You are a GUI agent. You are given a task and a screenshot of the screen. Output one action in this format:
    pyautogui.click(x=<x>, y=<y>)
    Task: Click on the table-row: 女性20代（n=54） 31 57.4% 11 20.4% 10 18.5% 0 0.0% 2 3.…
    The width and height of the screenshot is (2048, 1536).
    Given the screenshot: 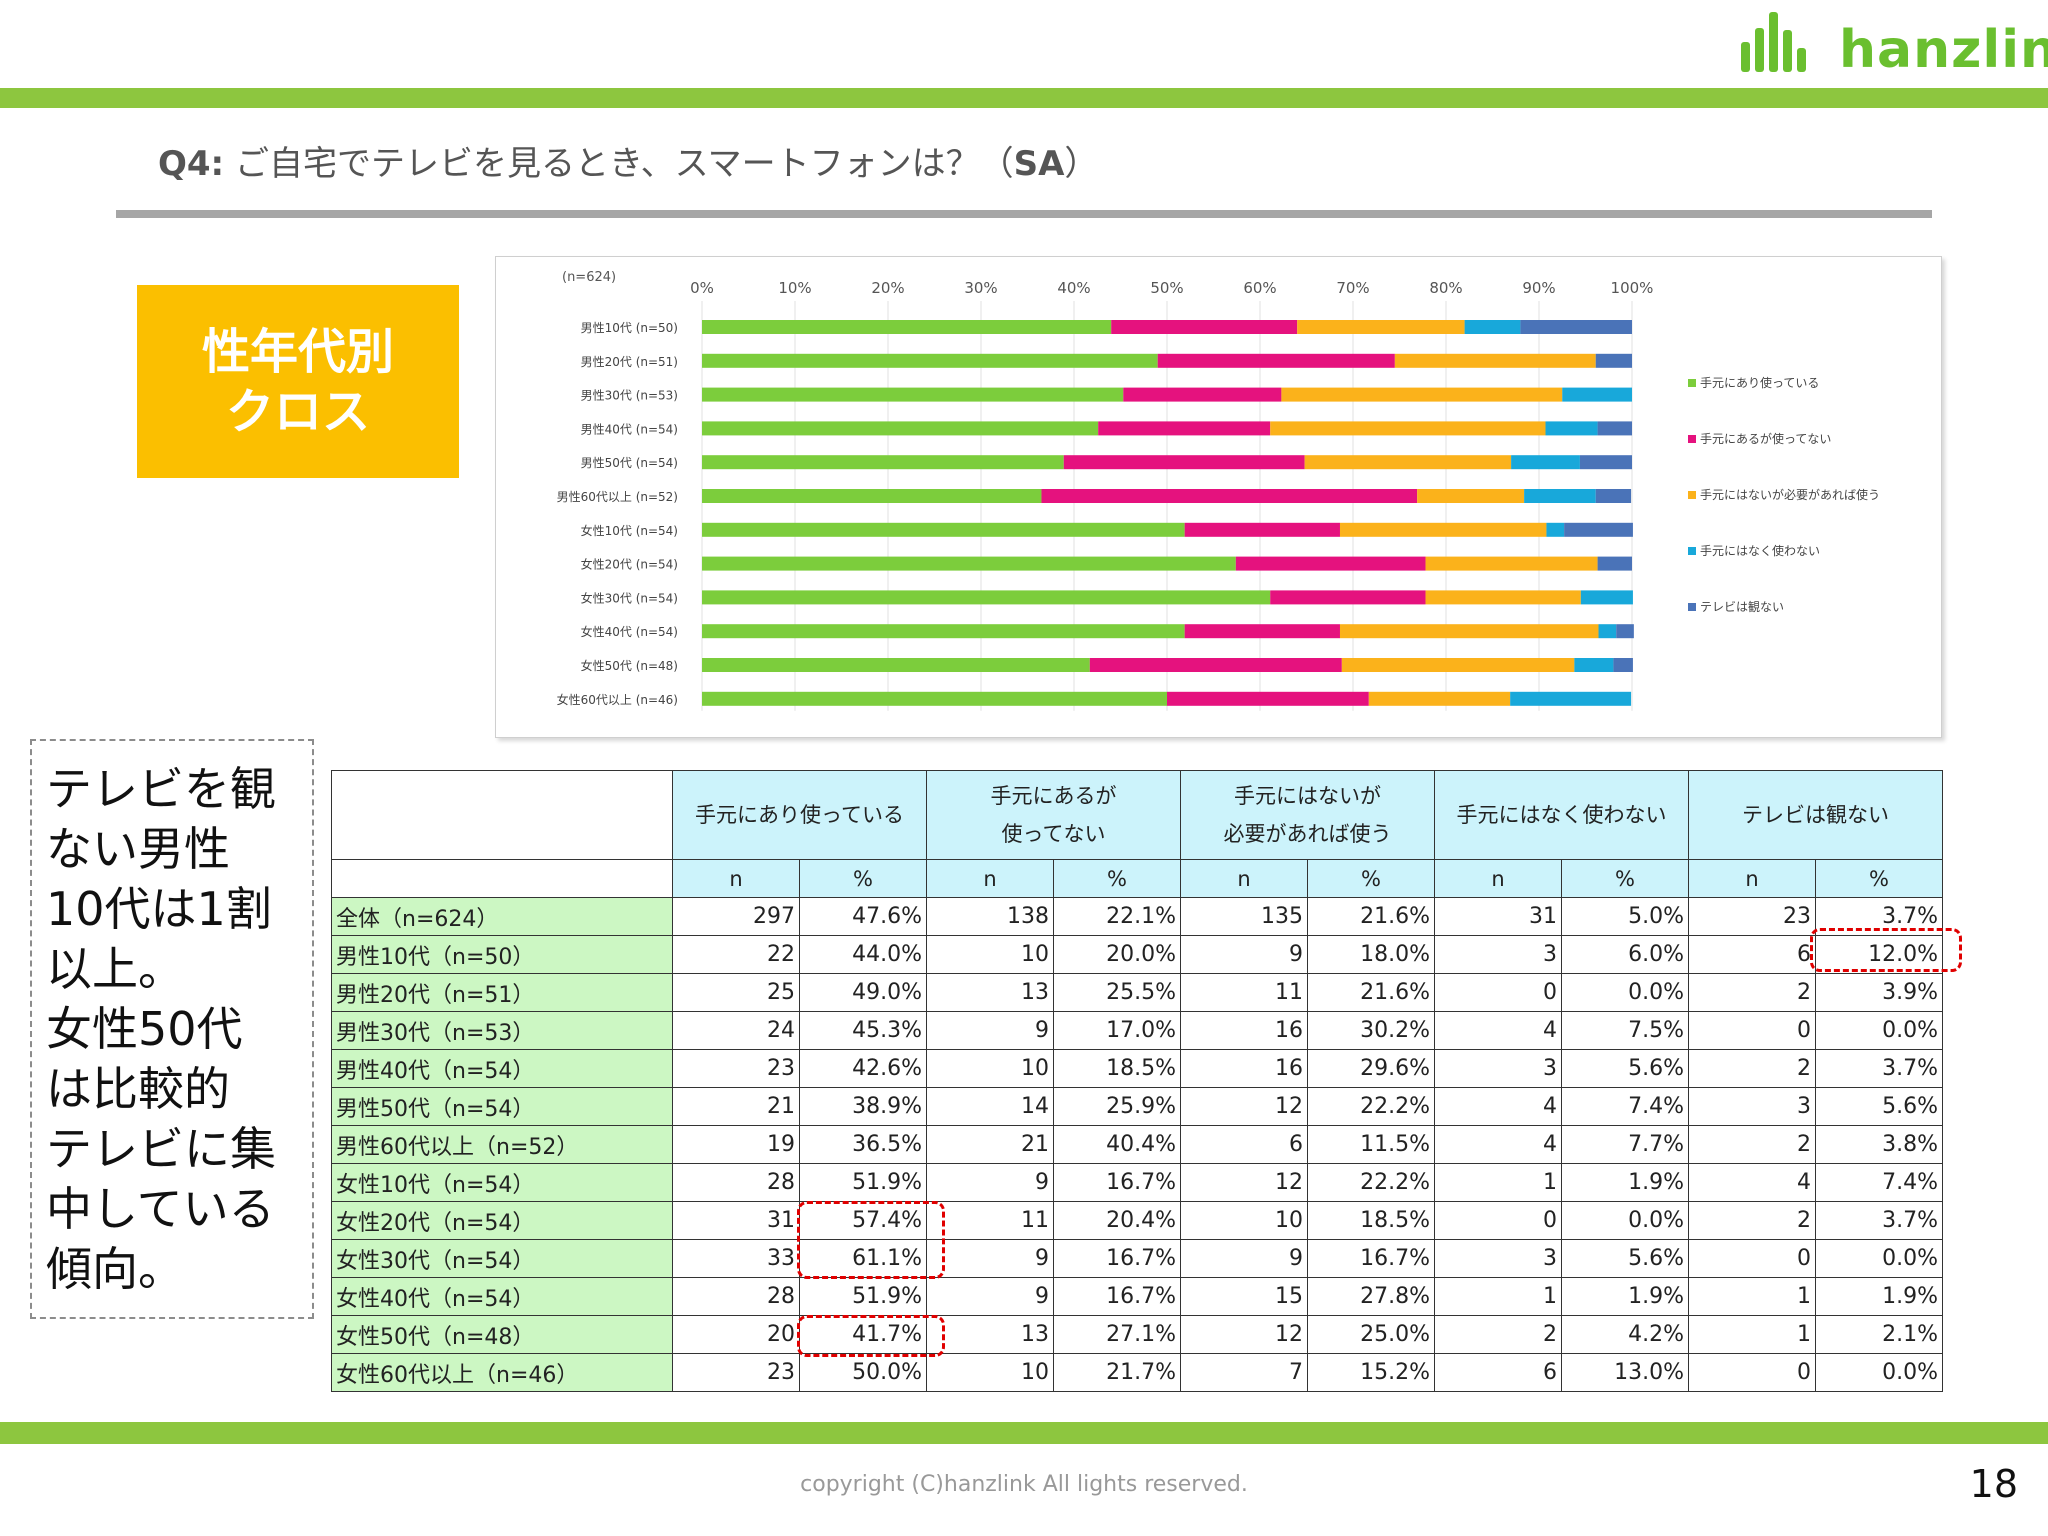 What is the action you would take?
    pyautogui.click(x=1137, y=1220)
    